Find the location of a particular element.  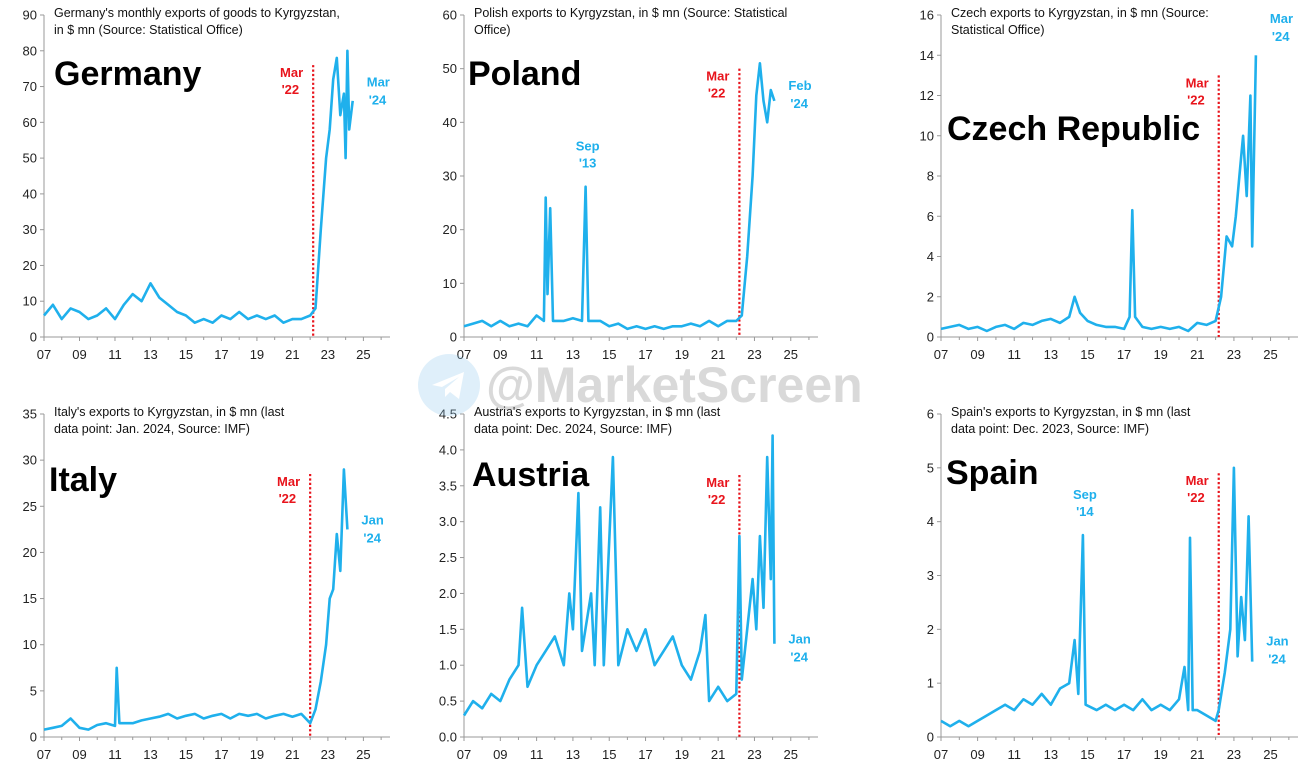

point-label: '14 is located at coordinates (1085, 511).